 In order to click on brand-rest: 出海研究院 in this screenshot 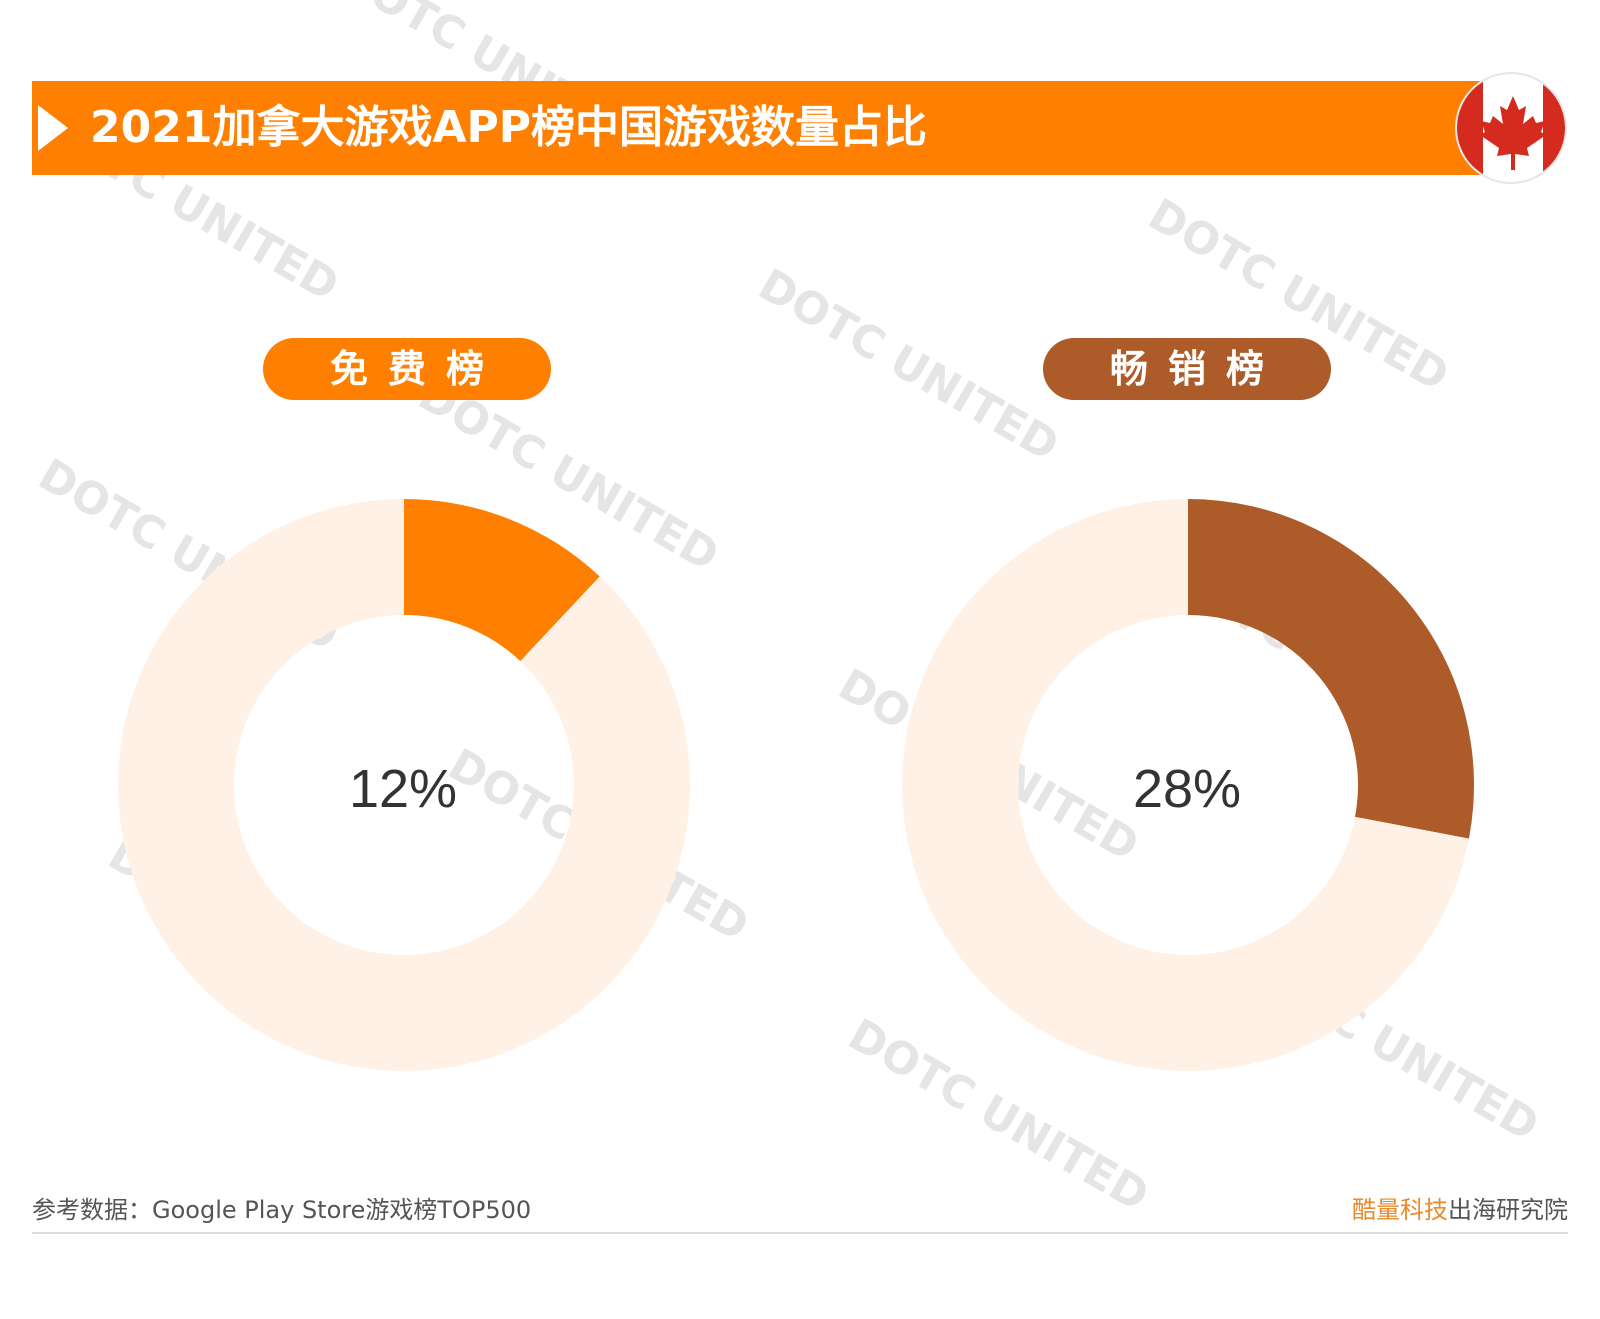, I will do `click(1508, 1210)`.